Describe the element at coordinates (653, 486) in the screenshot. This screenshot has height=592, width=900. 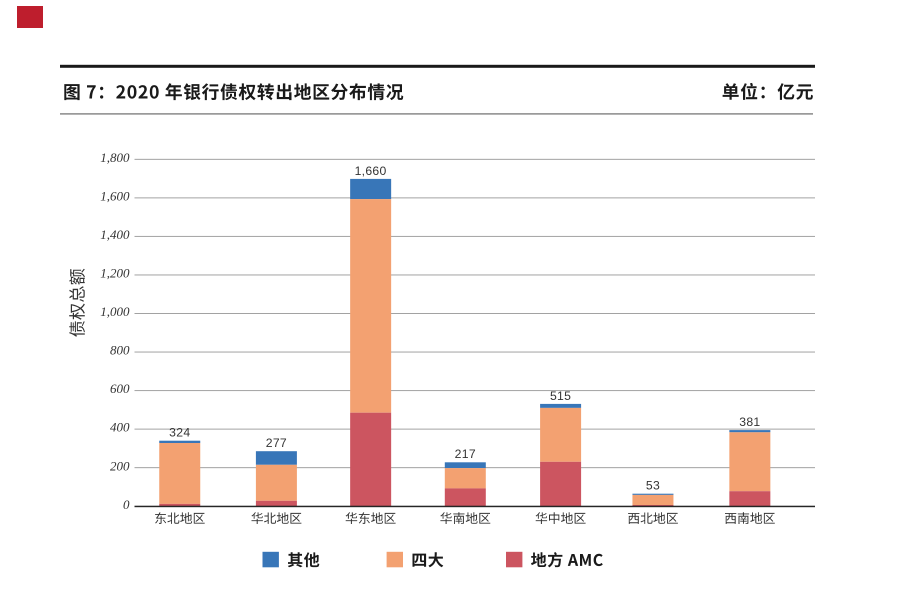
I see `svg-text: 53` at that location.